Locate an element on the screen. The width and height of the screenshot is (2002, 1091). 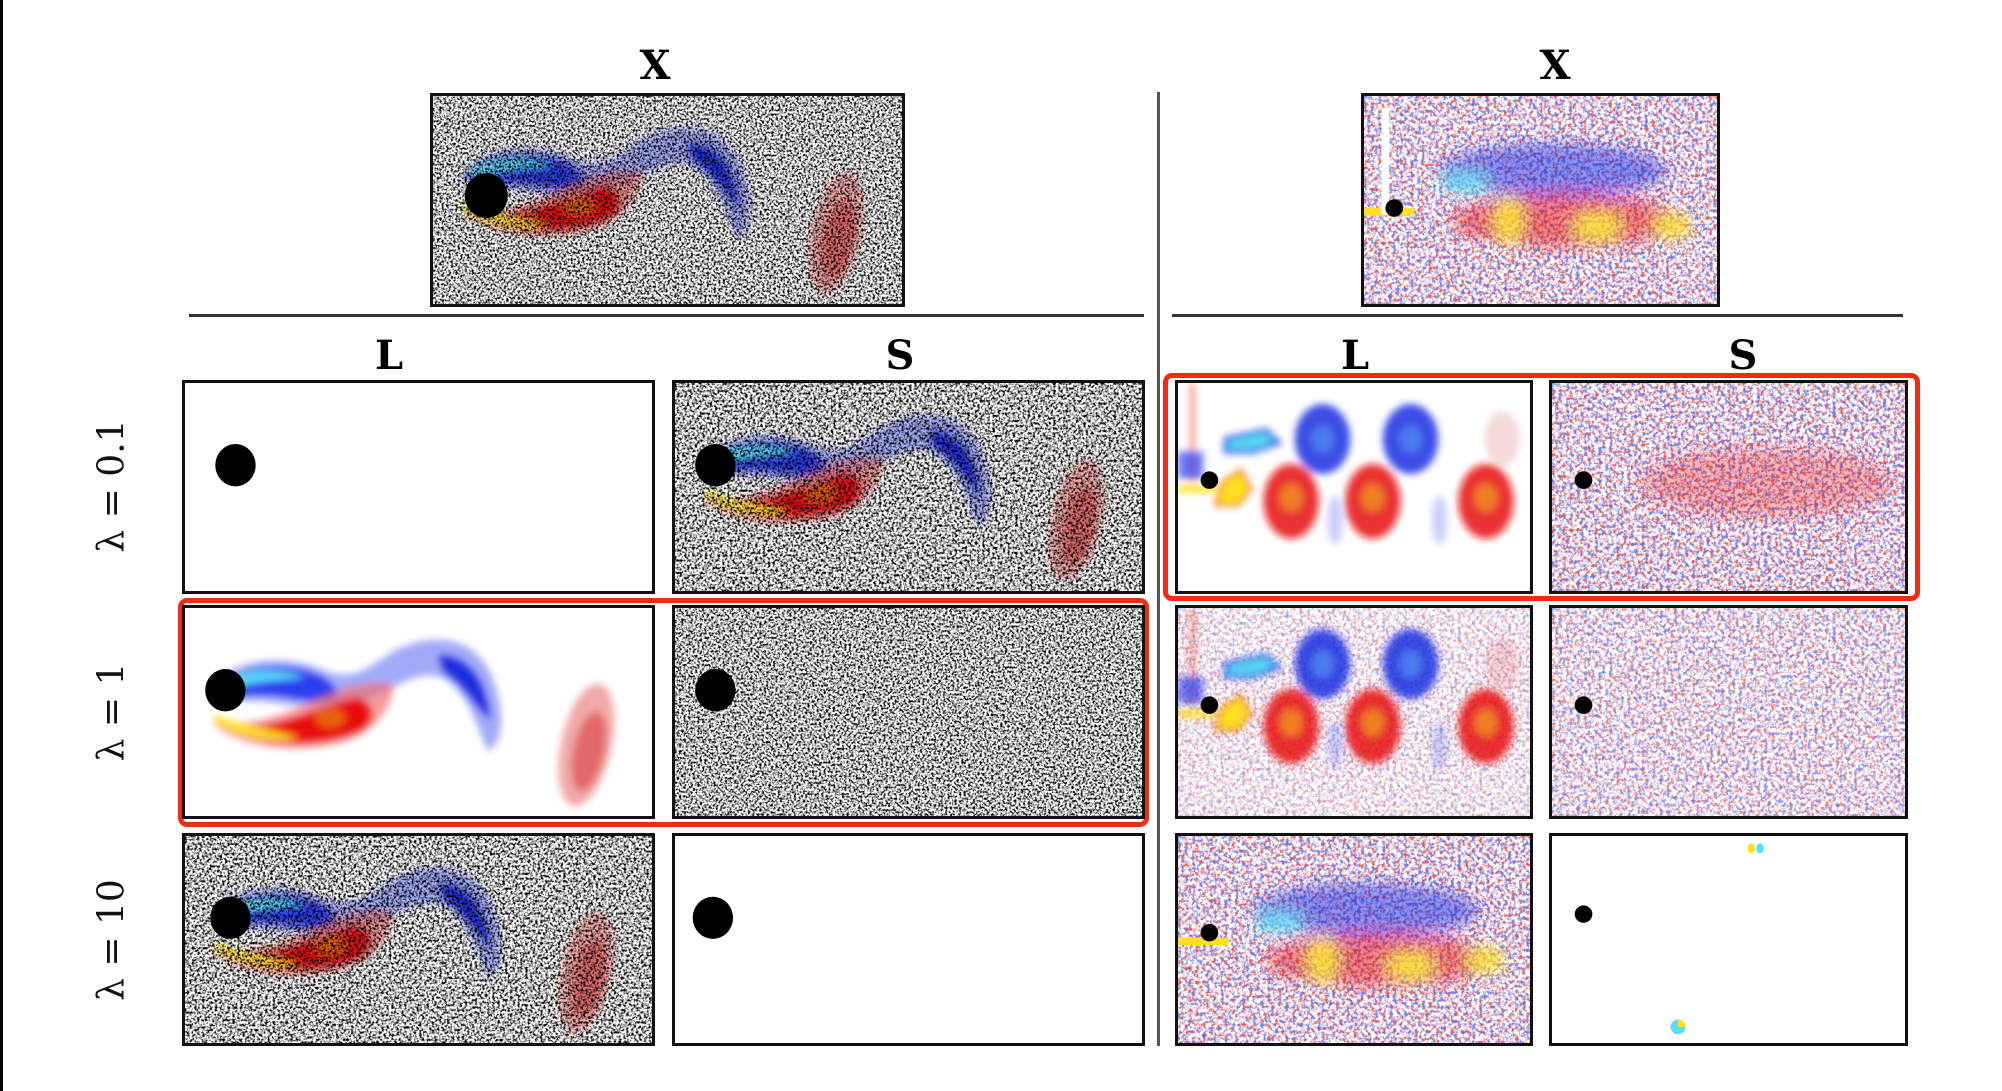
left-col-label-l: L is located at coordinates (389, 355).